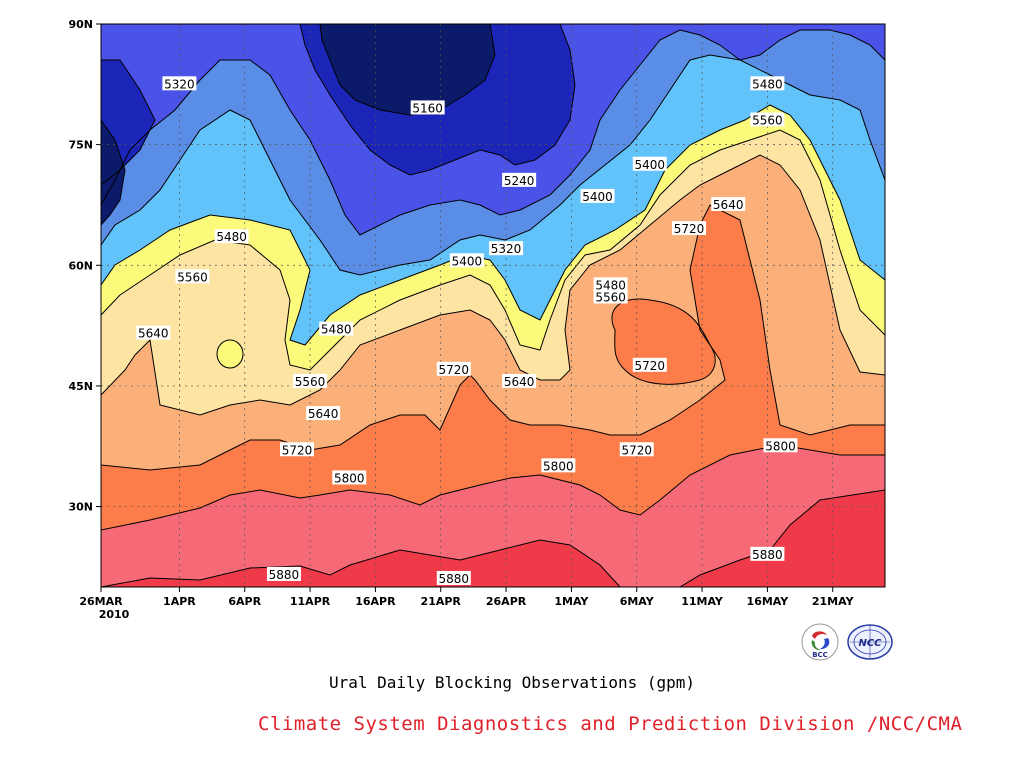  I want to click on contour-label: 5160, so click(427, 108).